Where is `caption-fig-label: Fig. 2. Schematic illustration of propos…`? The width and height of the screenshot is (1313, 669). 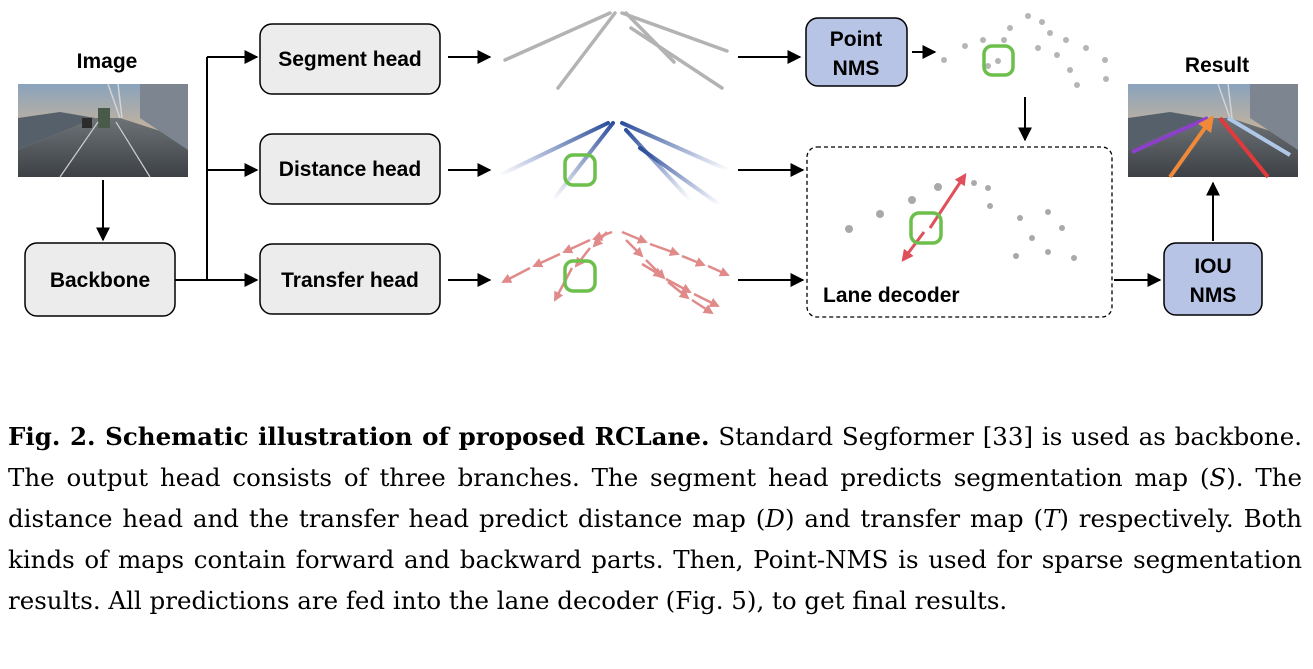
caption-fig-label: Fig. 2. Schematic illustration of propos… is located at coordinates (359, 436).